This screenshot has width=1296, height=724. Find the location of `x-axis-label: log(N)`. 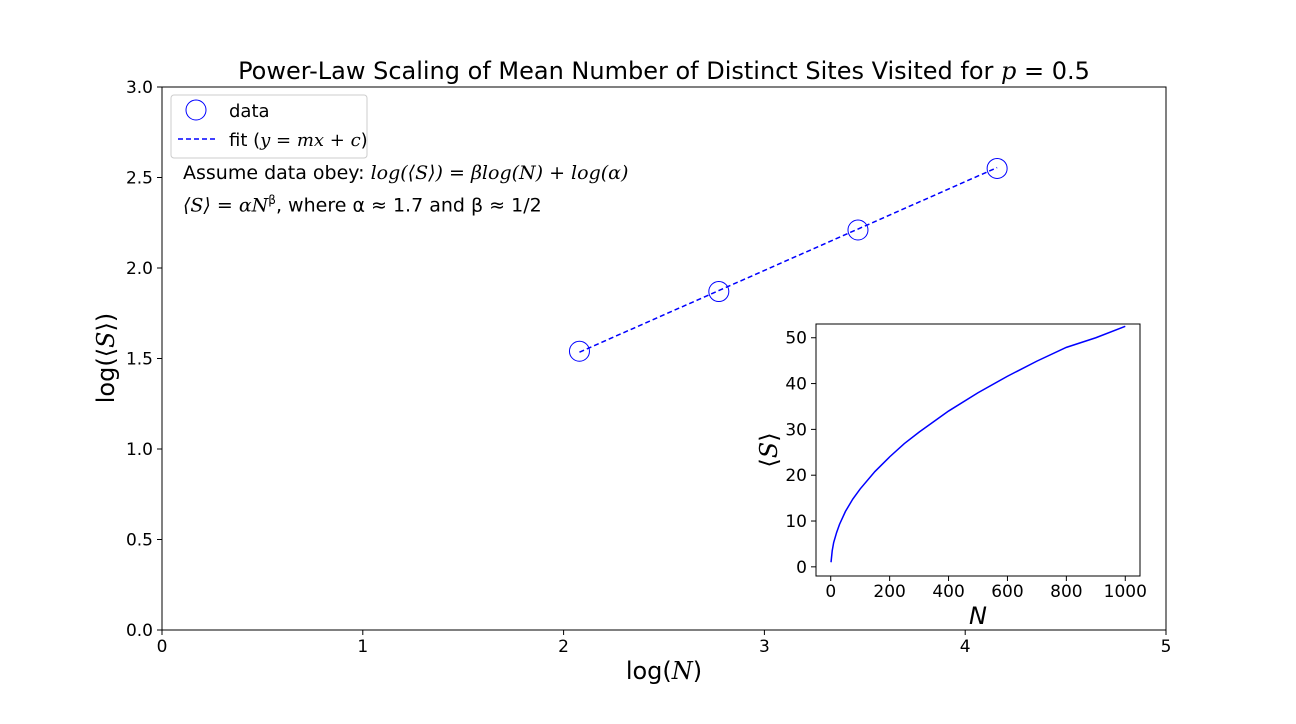

x-axis-label: log(N) is located at coordinates (664, 671).